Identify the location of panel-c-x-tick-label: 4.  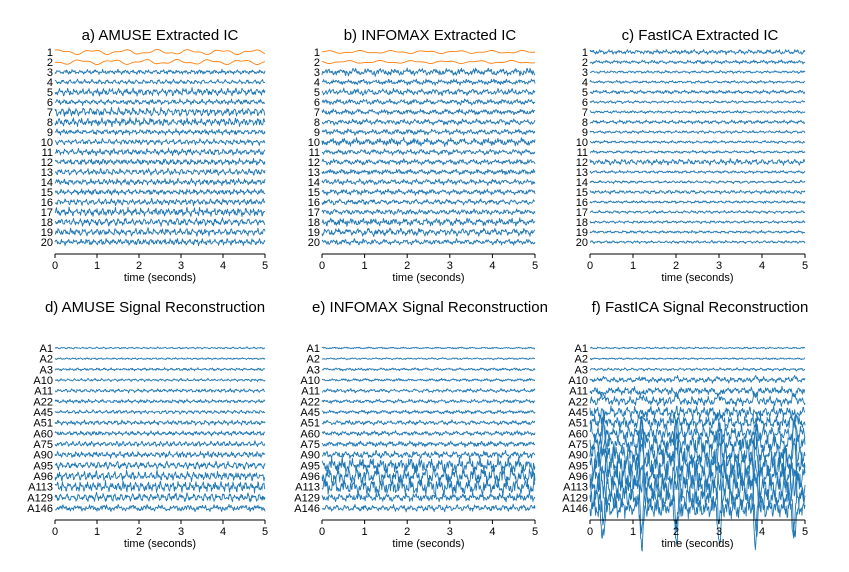
(762, 266).